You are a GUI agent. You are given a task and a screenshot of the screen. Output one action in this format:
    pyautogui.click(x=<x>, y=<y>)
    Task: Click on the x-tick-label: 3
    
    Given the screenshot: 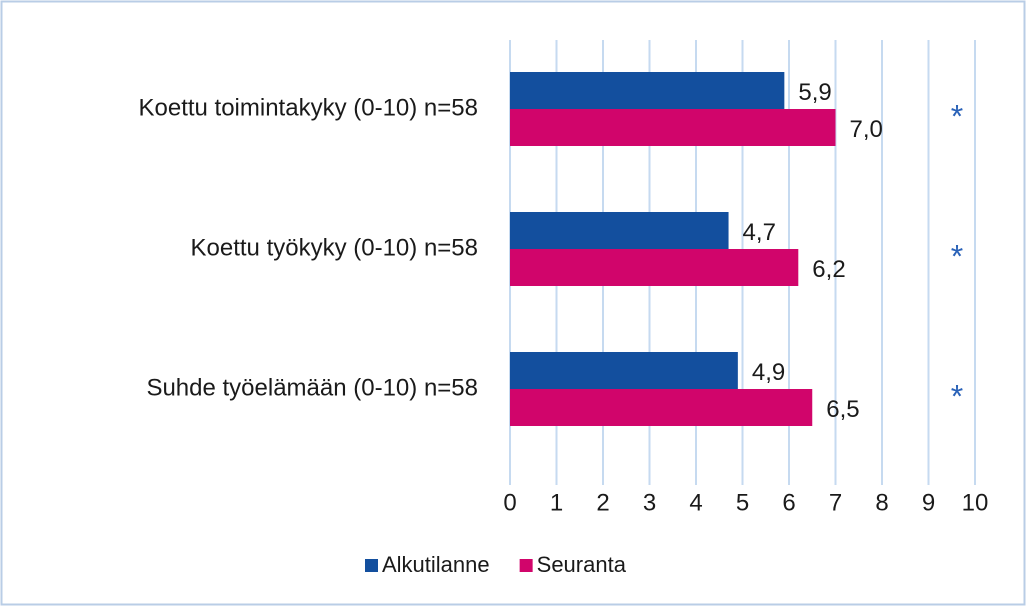 What is the action you would take?
    pyautogui.click(x=649, y=502)
    